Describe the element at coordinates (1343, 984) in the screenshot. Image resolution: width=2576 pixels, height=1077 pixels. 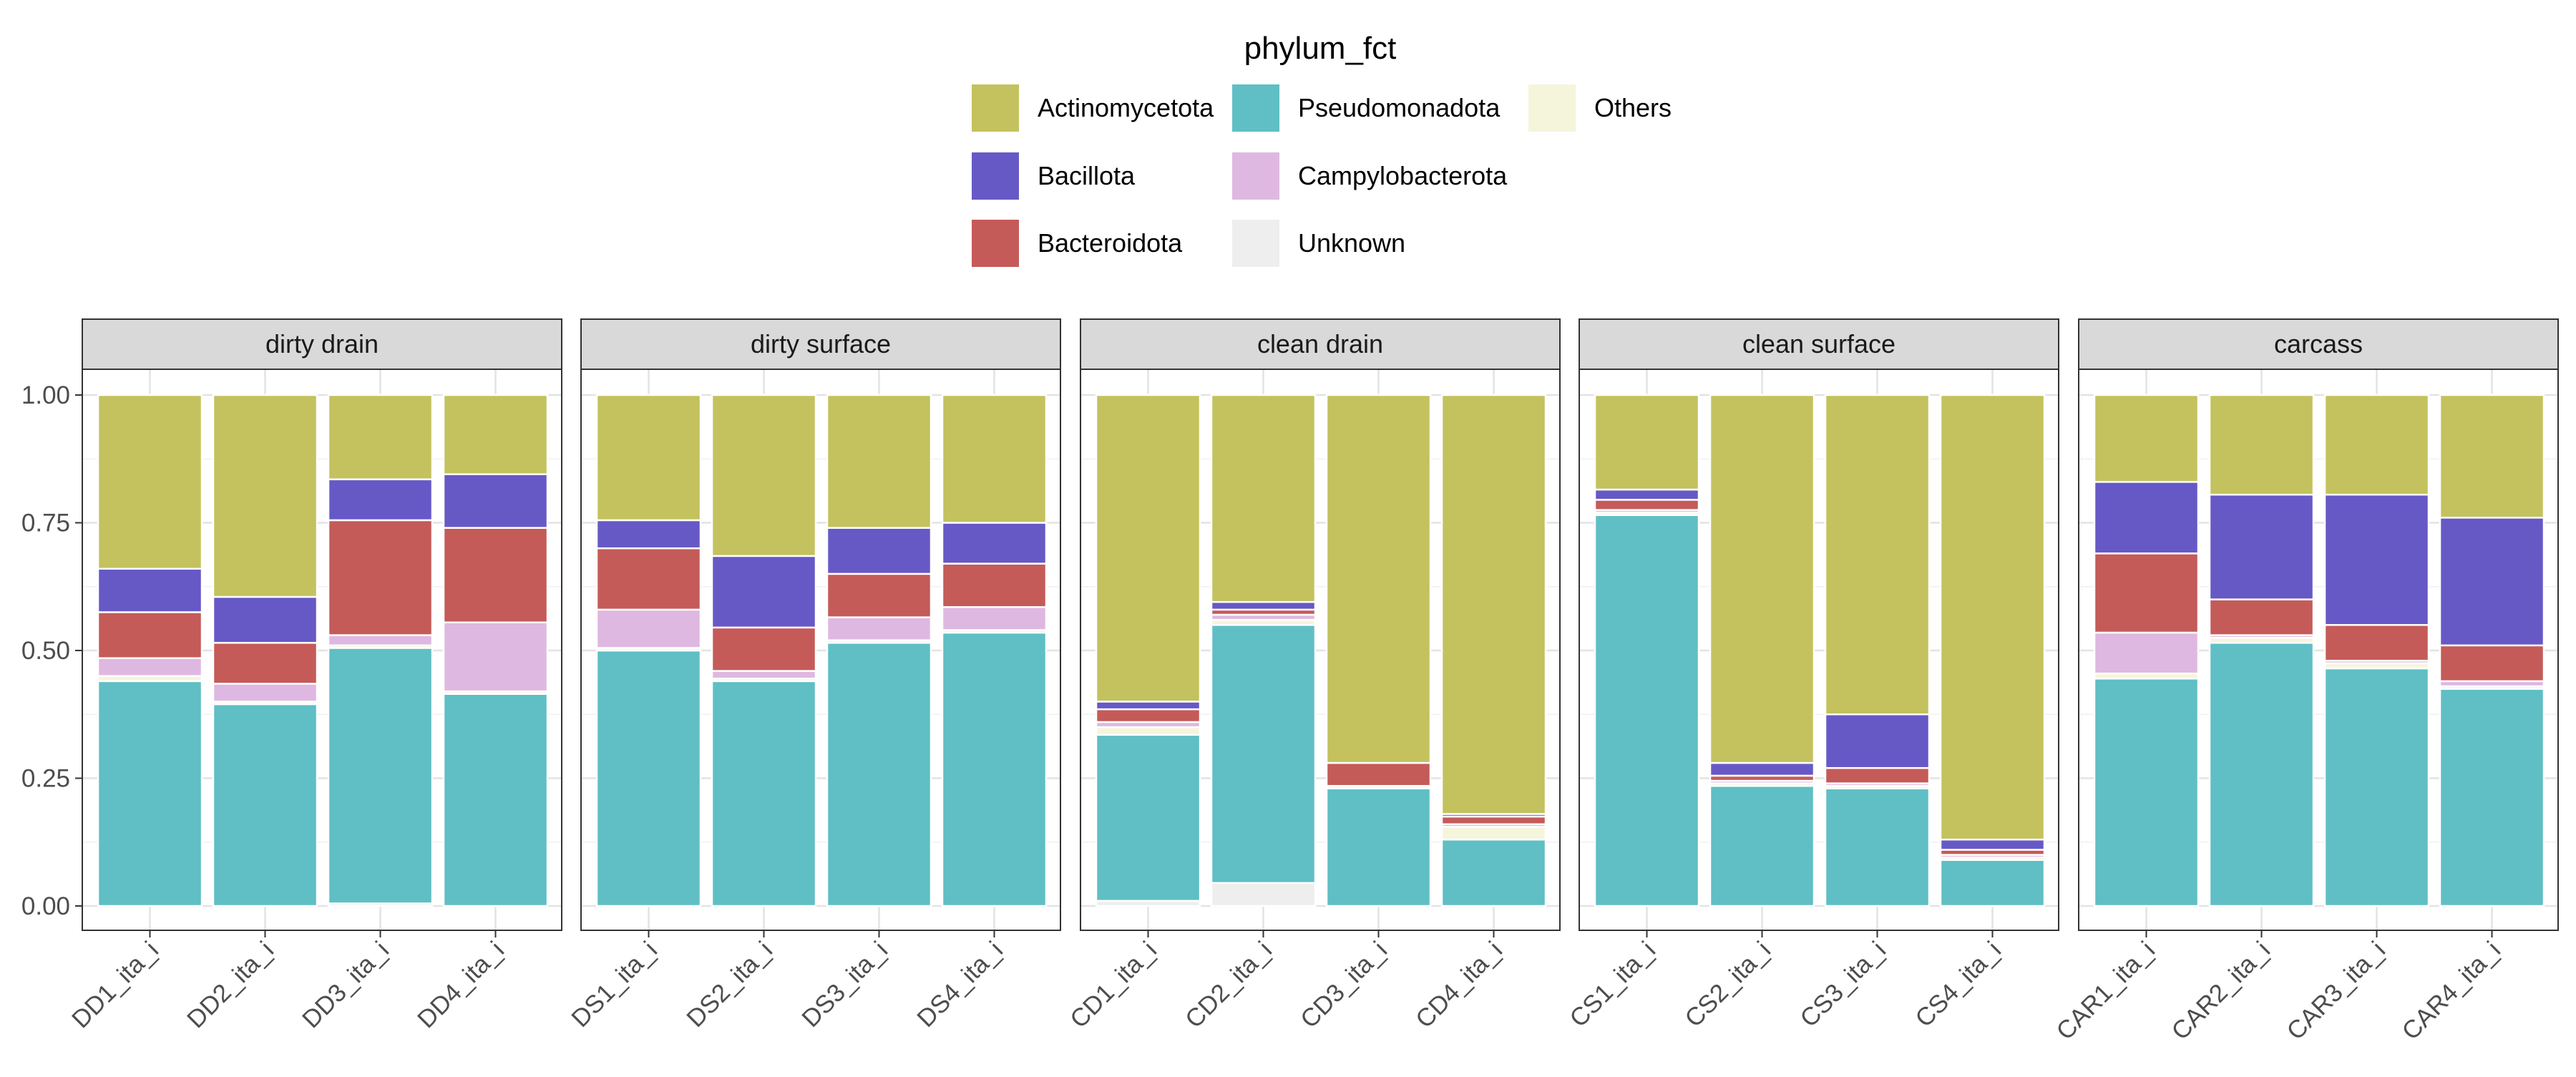
I see `x-tick-label: CD3_ita_i` at that location.